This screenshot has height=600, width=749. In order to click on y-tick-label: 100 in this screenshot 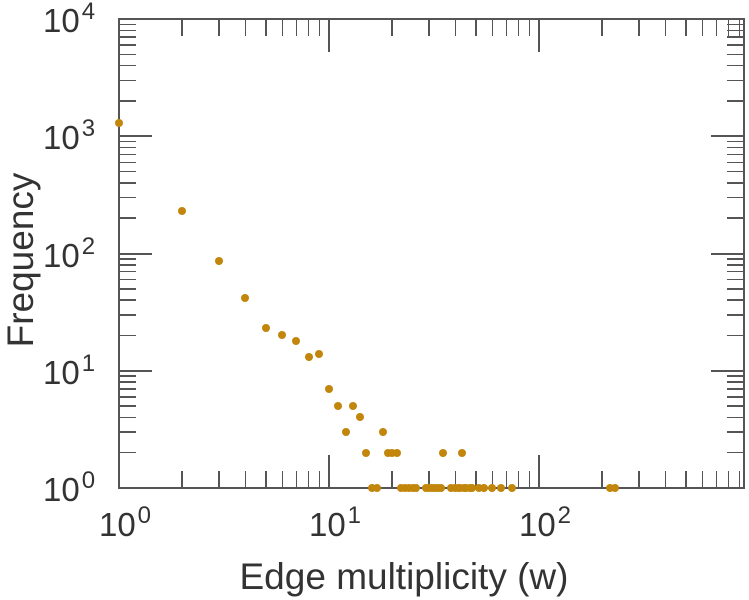, I will do `click(69, 488)`.